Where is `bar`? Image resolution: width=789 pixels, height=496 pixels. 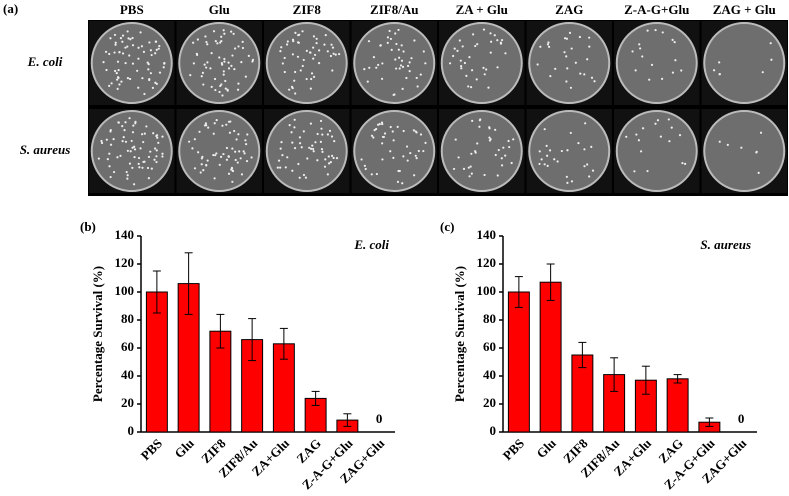 bar is located at coordinates (550, 357).